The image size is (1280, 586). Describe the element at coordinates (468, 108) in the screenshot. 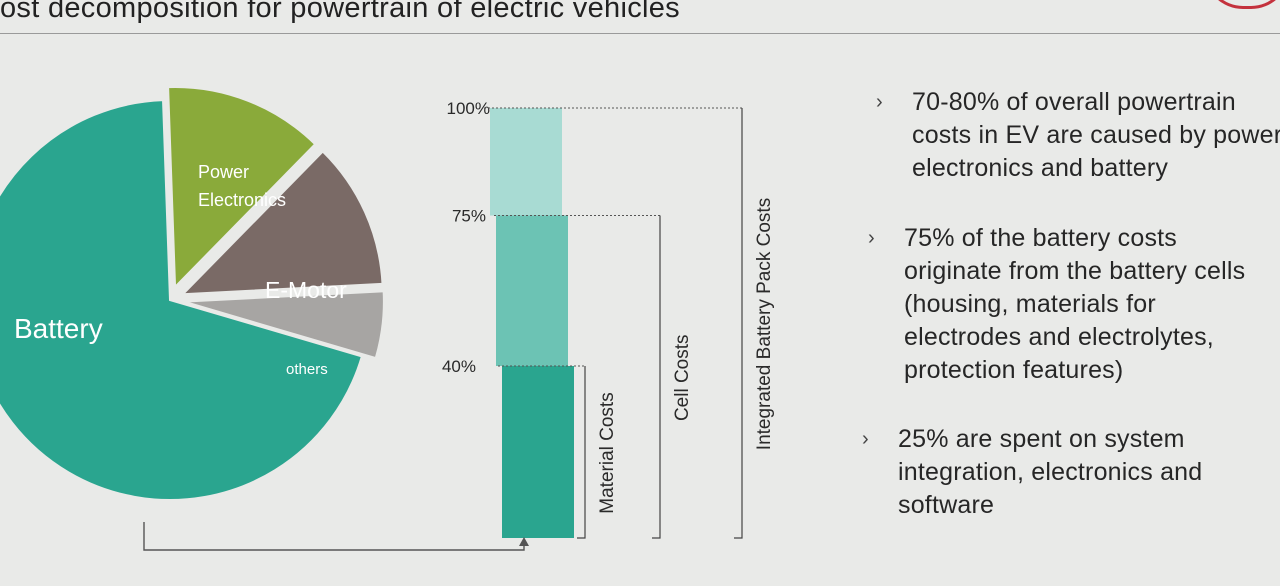

I see `y-tick-label: 100%` at that location.